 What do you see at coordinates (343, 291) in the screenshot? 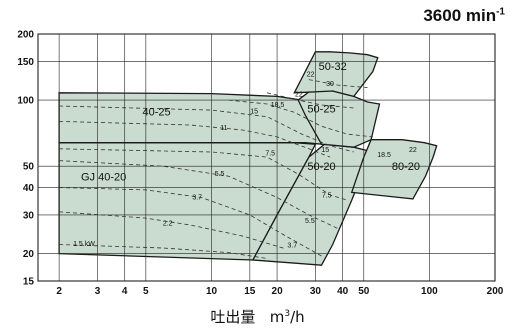
I see `x-tick-label: 40` at bounding box center [343, 291].